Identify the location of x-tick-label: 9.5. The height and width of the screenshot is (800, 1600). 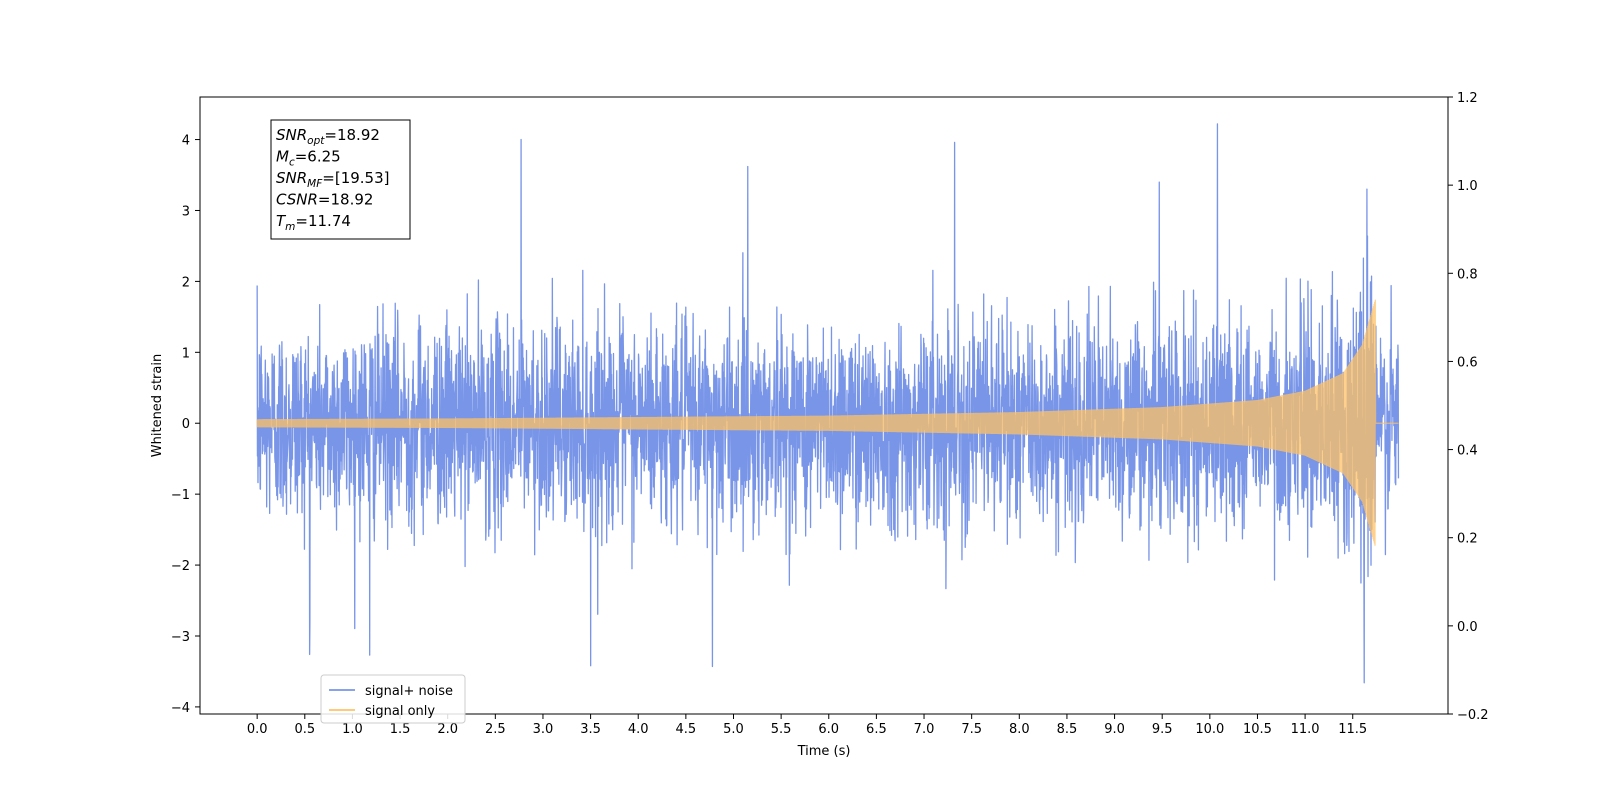
(1162, 729).